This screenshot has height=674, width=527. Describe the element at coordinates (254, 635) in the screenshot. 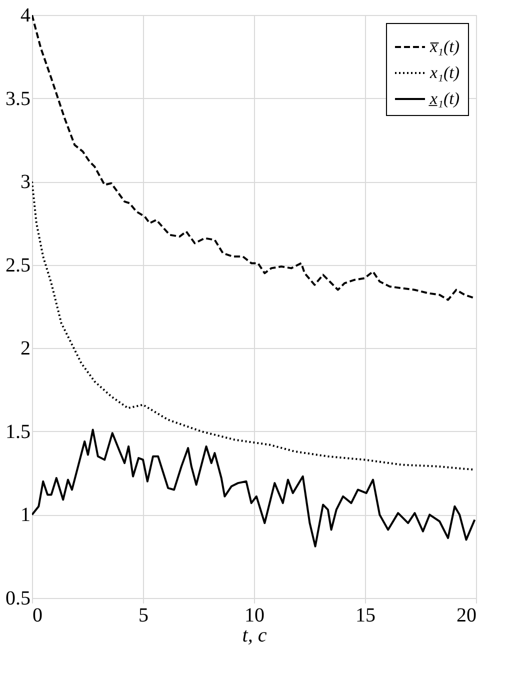

I see `x-axis-title: t, c` at that location.